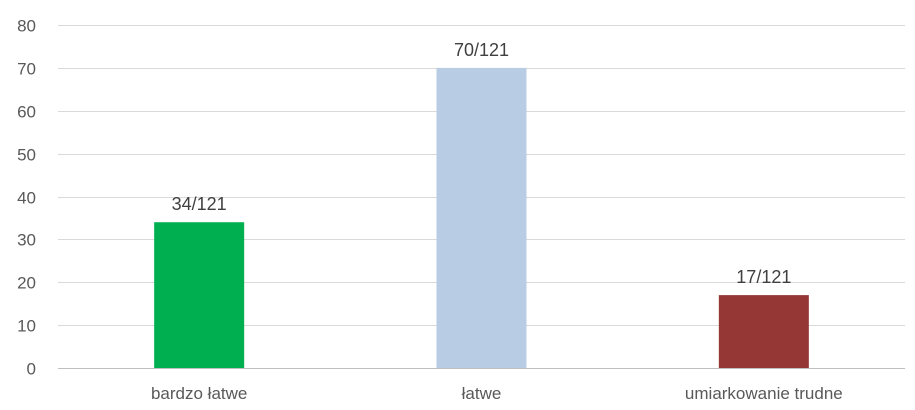 The width and height of the screenshot is (915, 410). I want to click on y-tick-label: 50, so click(26, 155).